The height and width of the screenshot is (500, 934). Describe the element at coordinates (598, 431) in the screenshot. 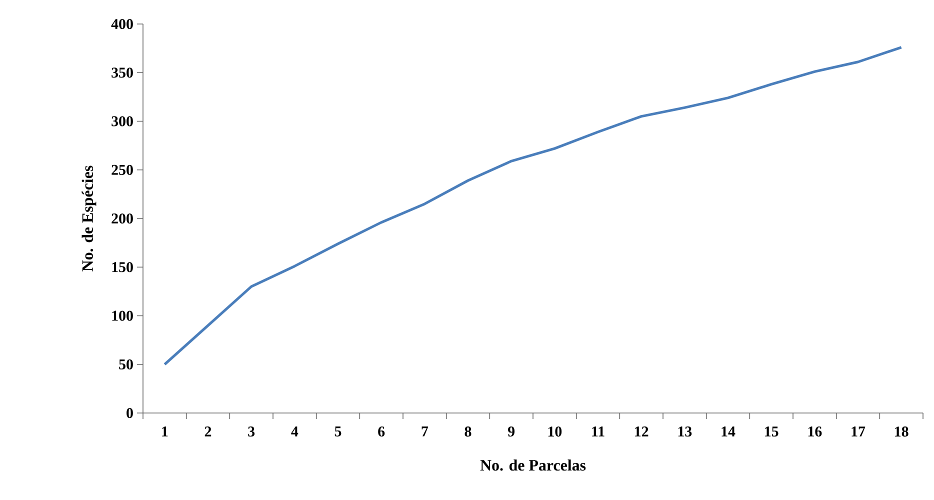

I see `x-tick-label: 11` at that location.